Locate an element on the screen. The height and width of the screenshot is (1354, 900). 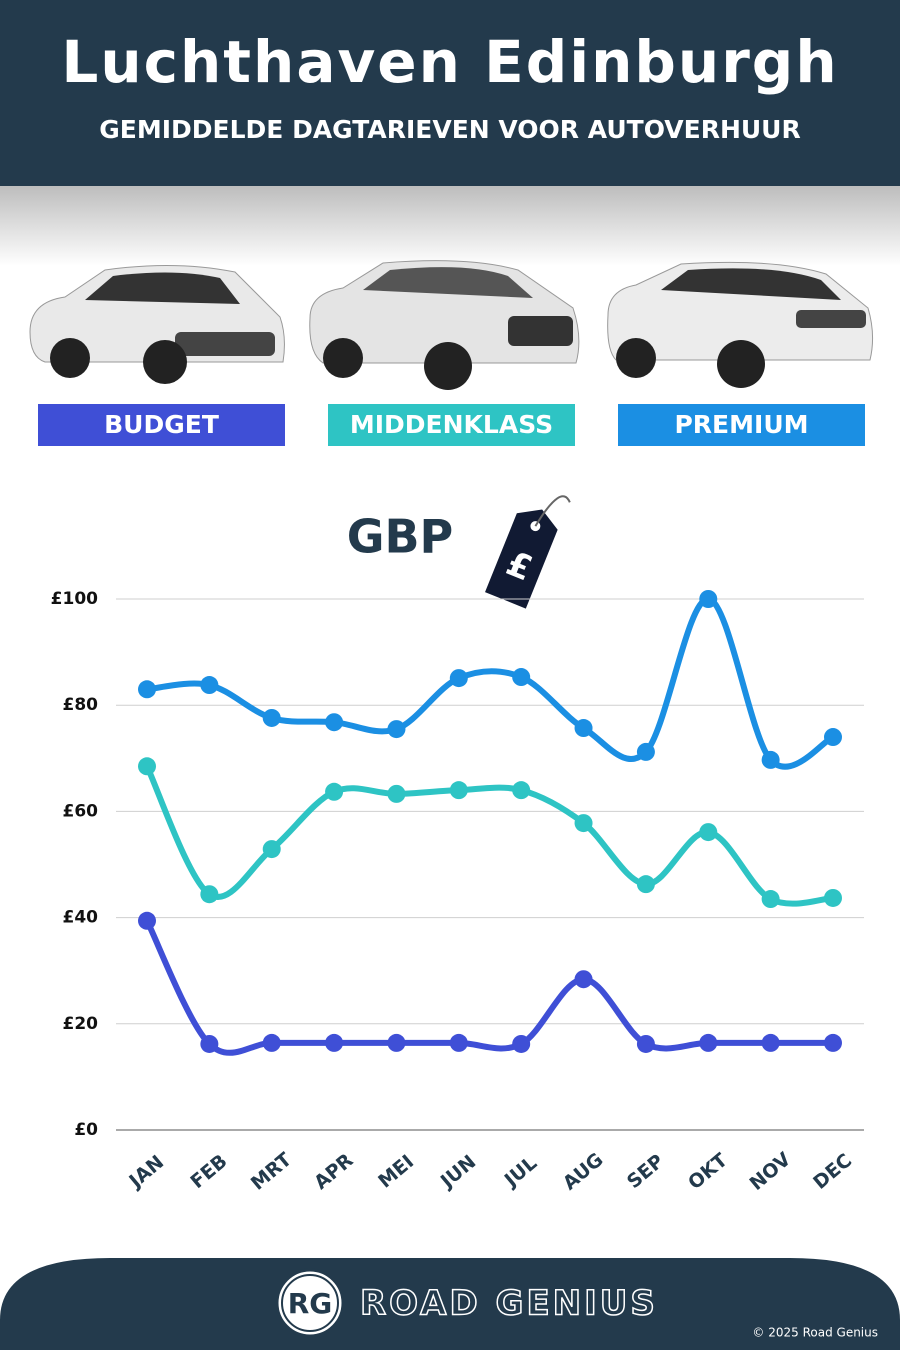
legend-label: PREMIUM is located at coordinates (741, 424).